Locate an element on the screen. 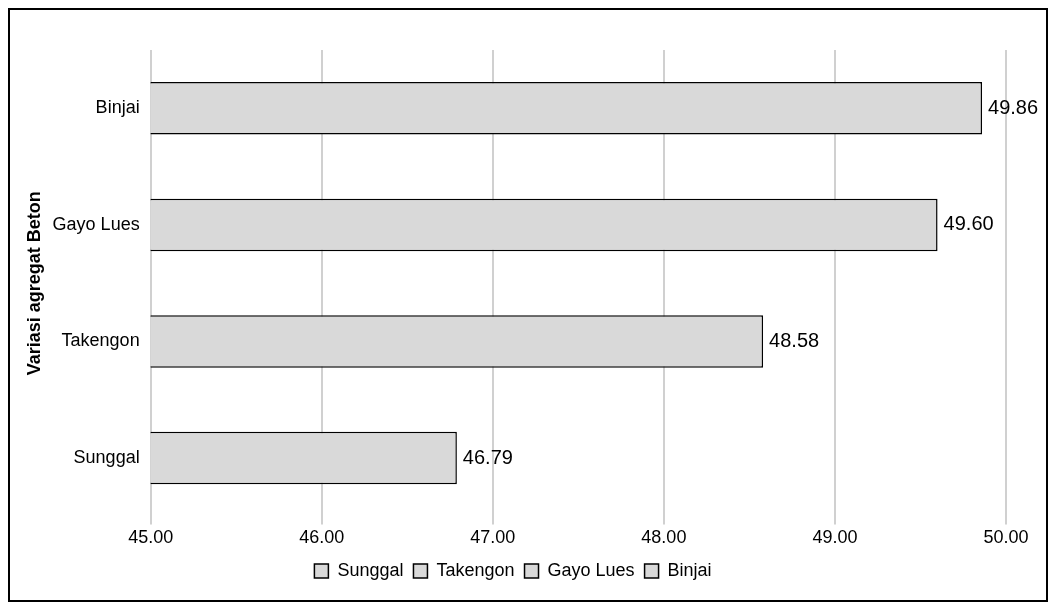  x-tick-label: 47.00 is located at coordinates (493, 537).